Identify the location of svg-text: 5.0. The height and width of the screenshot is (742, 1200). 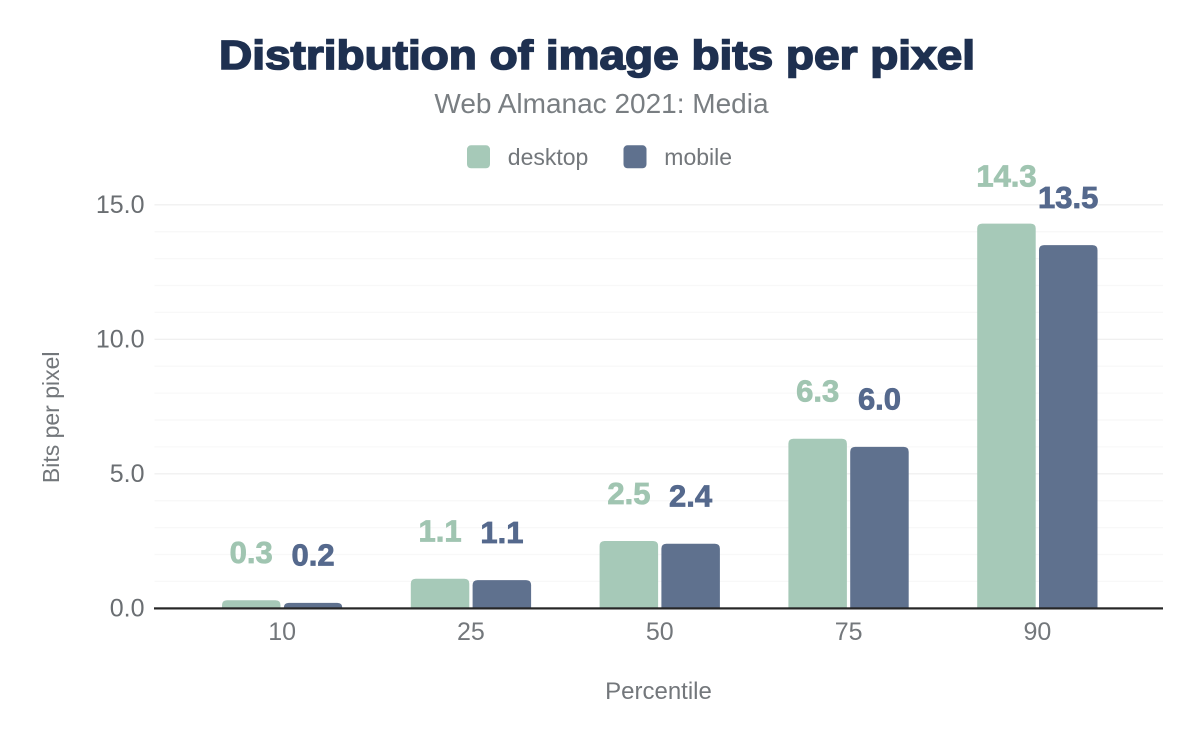
(127, 474).